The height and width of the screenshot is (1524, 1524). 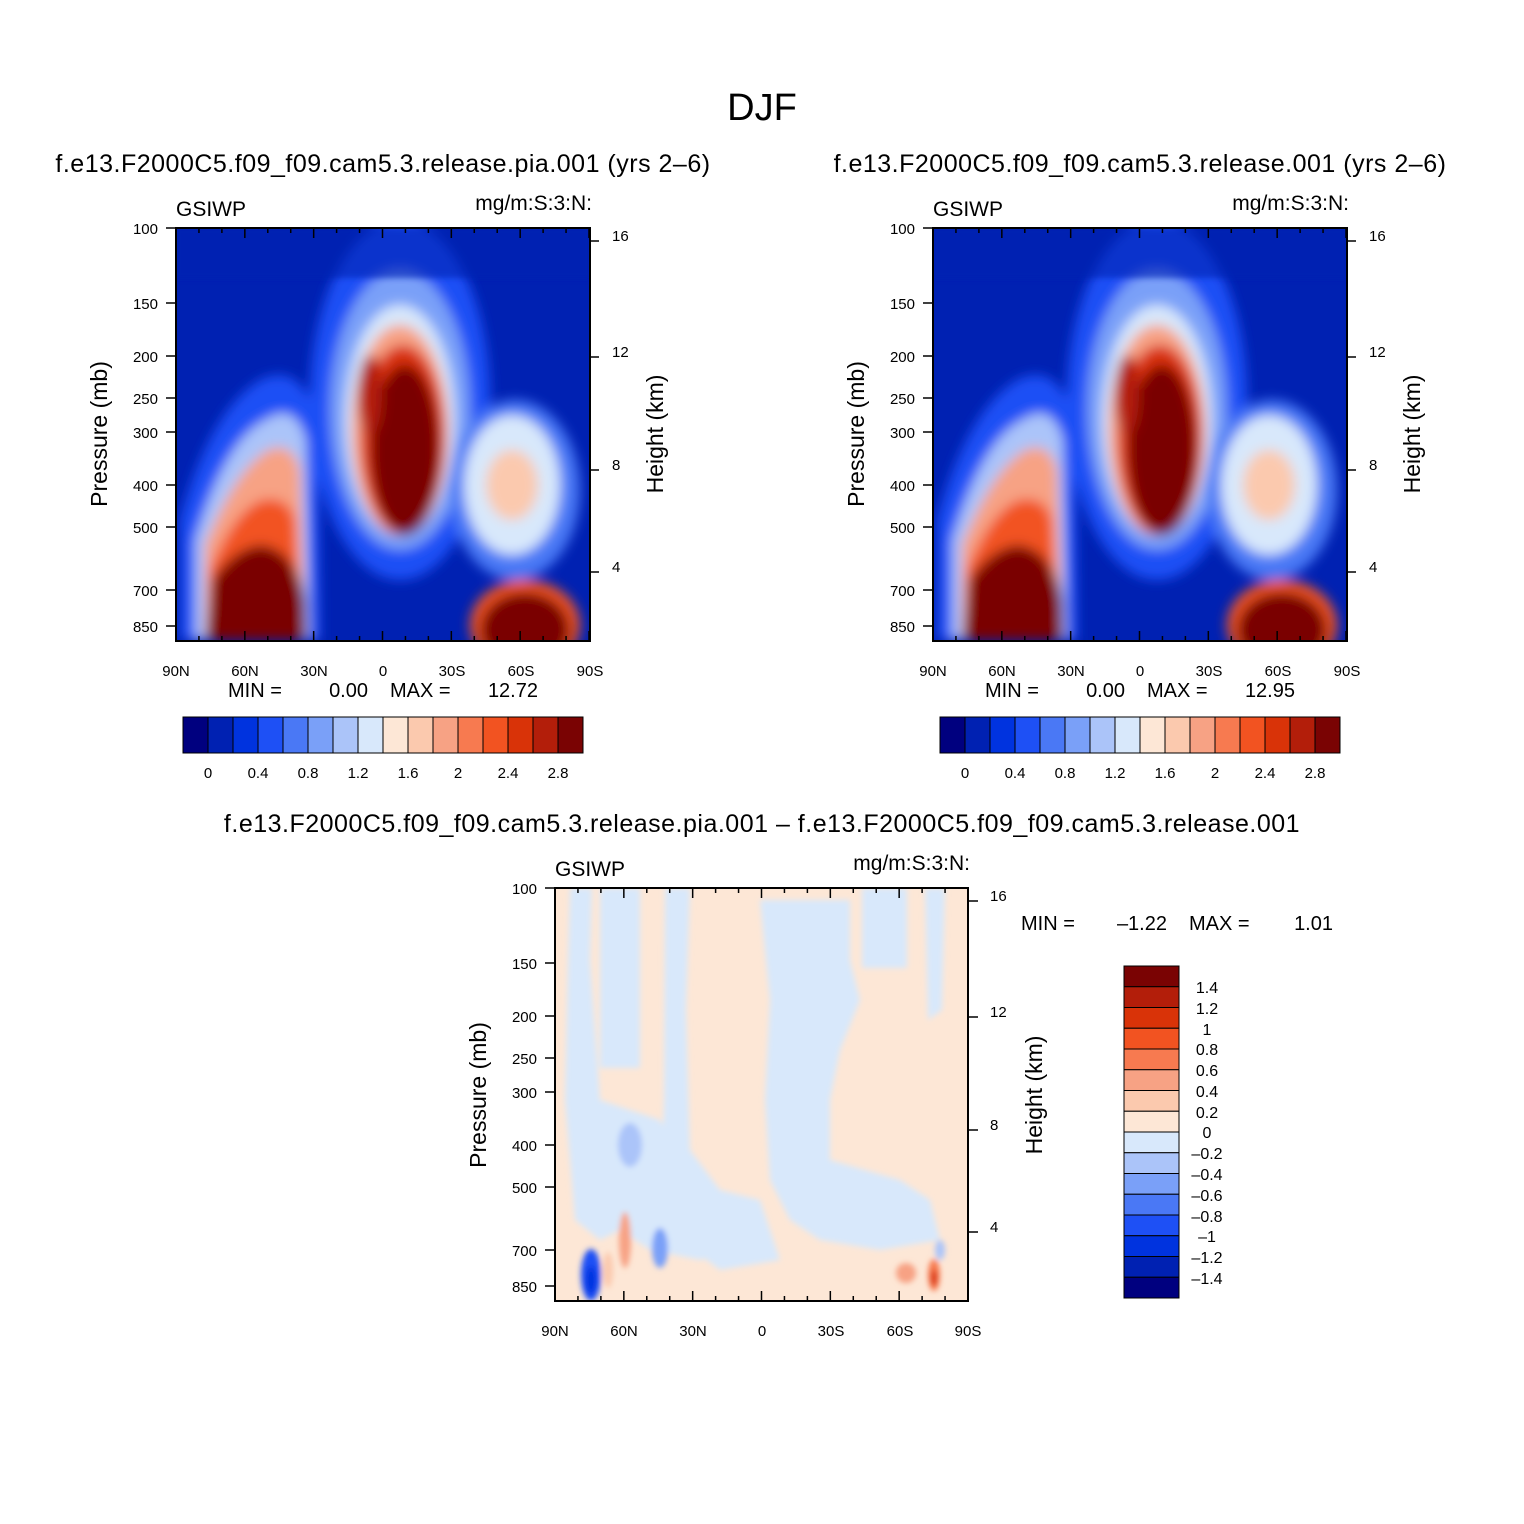 I want to click on colorbar-label: –0.2, so click(x=1206, y=1154).